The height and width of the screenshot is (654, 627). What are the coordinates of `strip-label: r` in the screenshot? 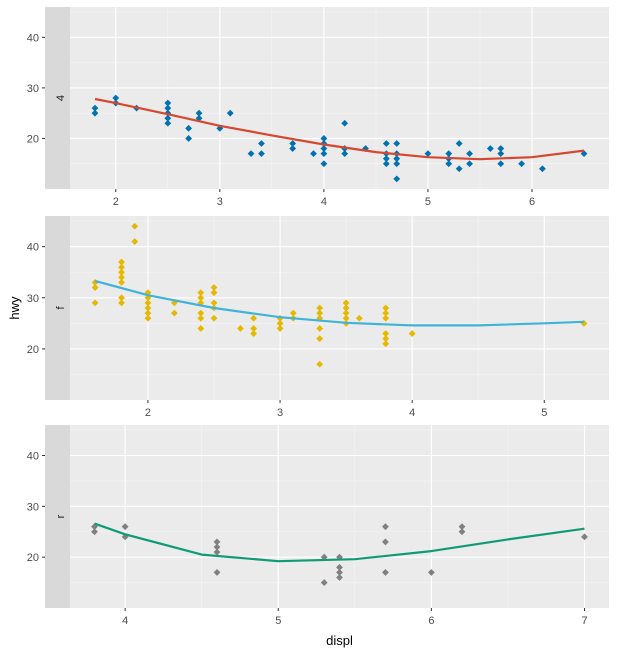 It's located at (61, 516).